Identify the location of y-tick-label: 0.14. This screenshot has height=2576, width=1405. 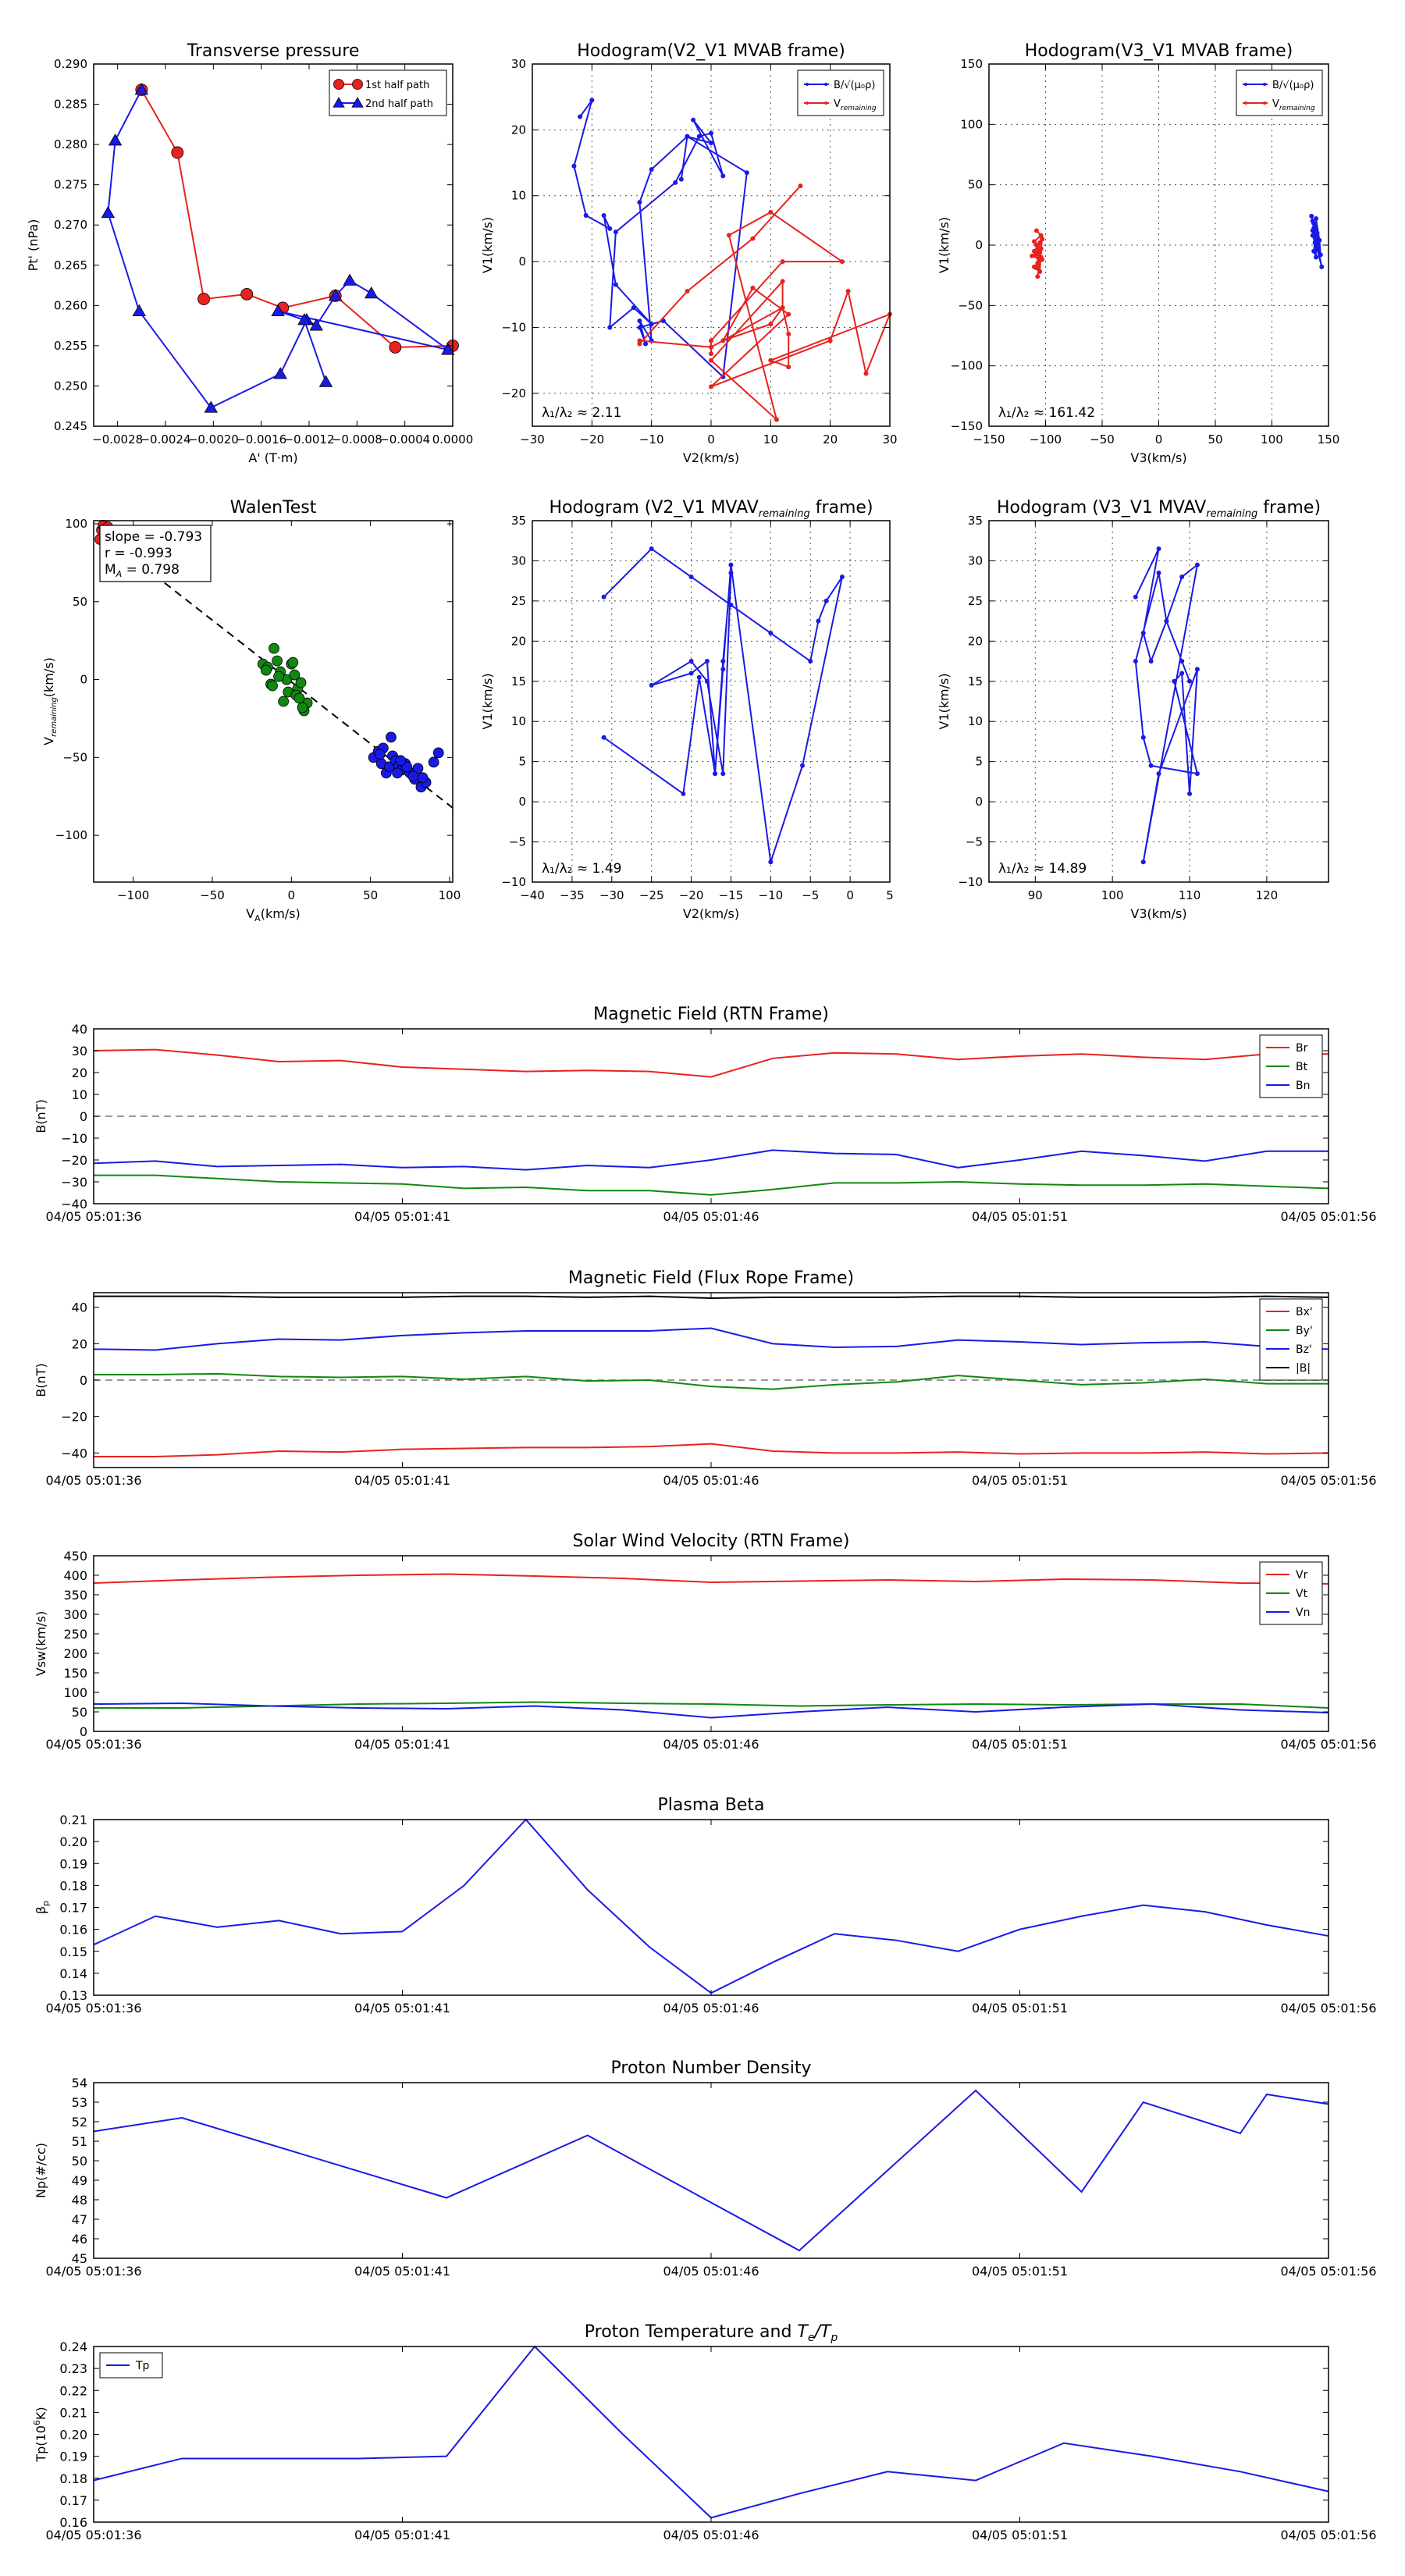
(73, 1973).